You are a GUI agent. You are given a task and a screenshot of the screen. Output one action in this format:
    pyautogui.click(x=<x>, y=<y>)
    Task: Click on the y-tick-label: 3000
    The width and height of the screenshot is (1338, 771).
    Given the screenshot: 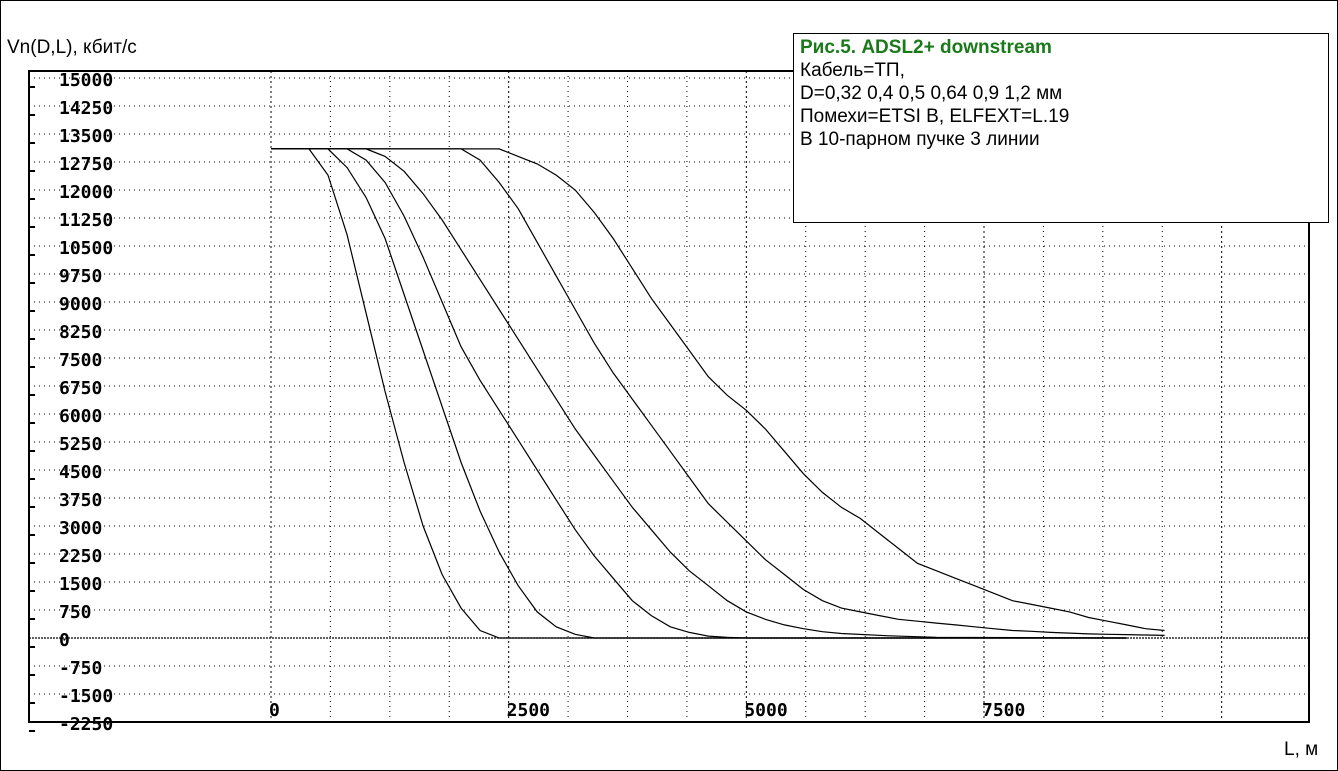 What is the action you would take?
    pyautogui.click(x=80, y=528)
    